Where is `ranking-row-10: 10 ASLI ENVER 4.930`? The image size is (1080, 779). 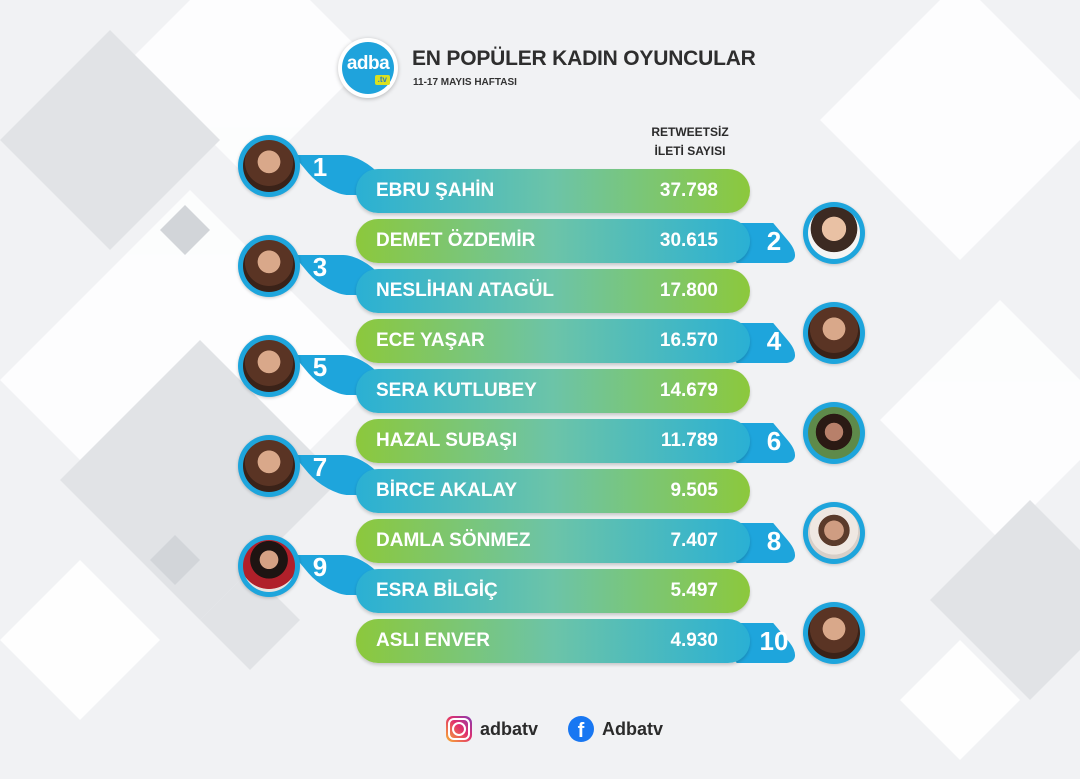 ranking-row-10: 10 ASLI ENVER 4.930 is located at coordinates (540, 633).